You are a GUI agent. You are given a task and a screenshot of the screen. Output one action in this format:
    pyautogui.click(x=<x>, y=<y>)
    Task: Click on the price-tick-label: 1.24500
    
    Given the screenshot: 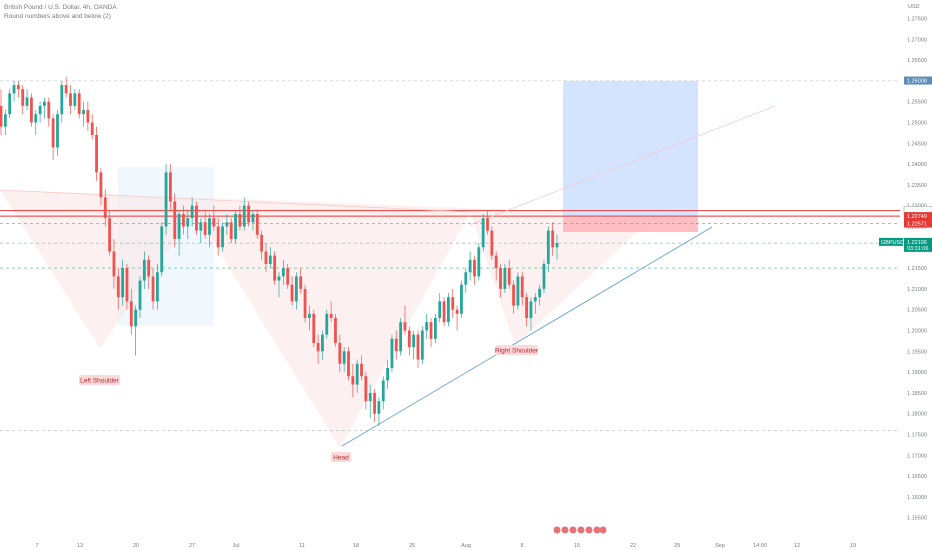 What is the action you would take?
    pyautogui.click(x=917, y=144)
    